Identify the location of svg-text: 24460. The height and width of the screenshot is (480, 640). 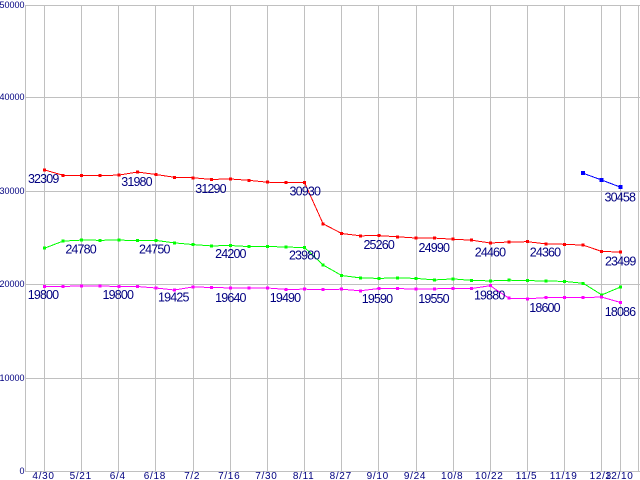
(490, 253).